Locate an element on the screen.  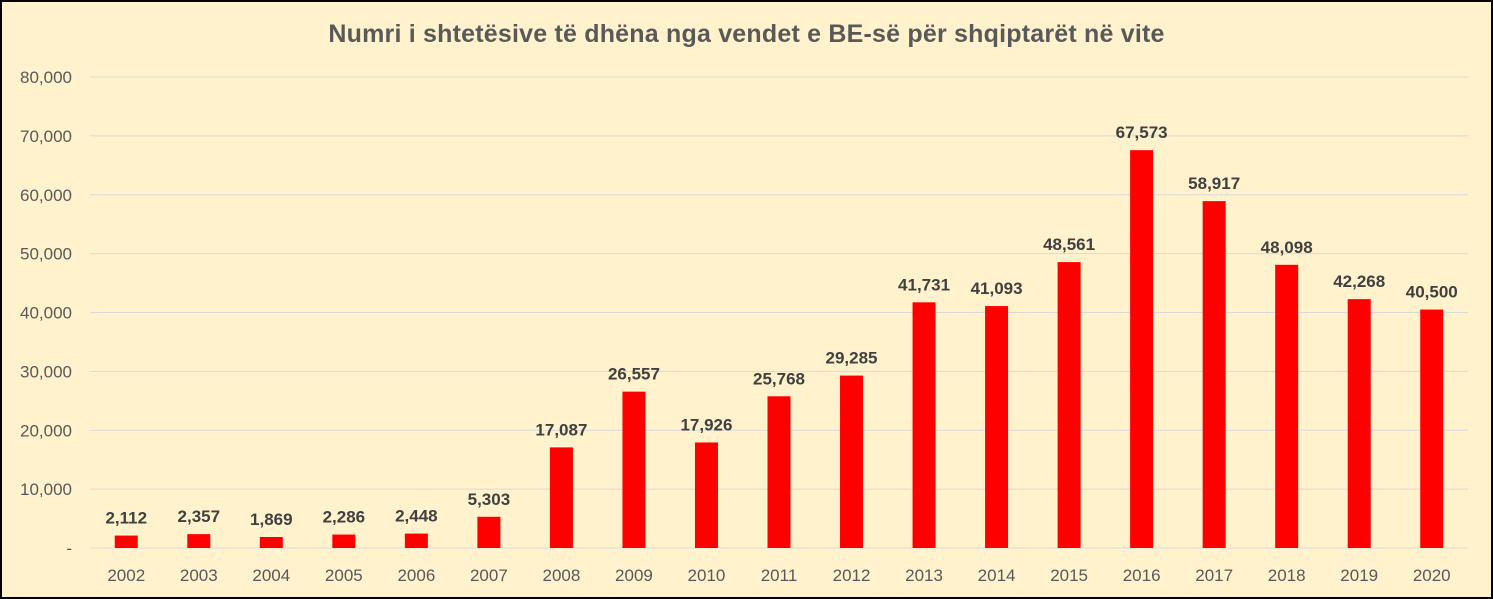
y-tick-label: 30,000 is located at coordinates (46, 371).